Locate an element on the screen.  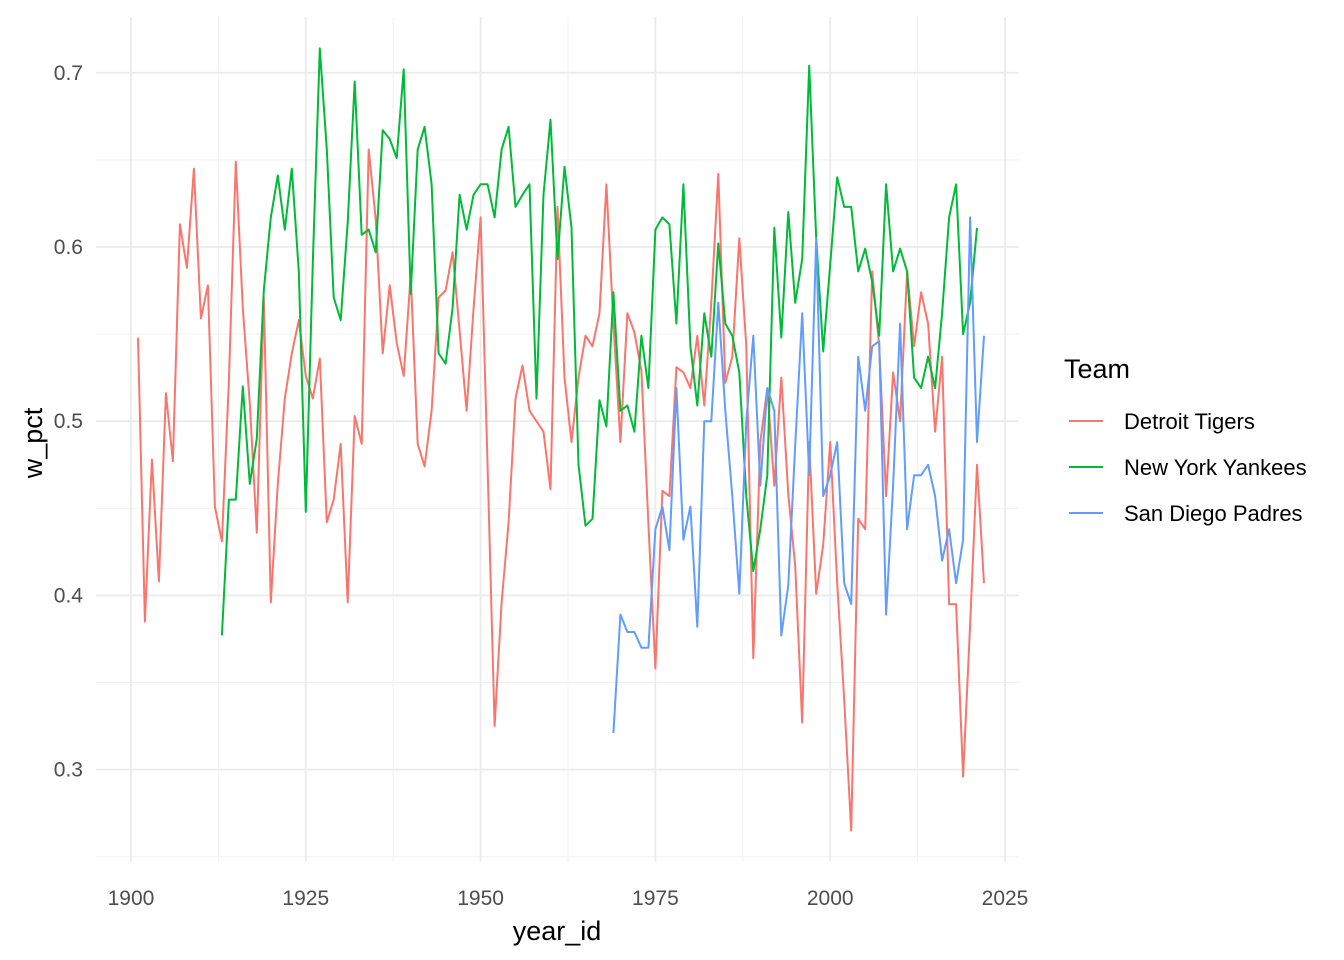
x-tick-label: 1900 is located at coordinates (131, 898).